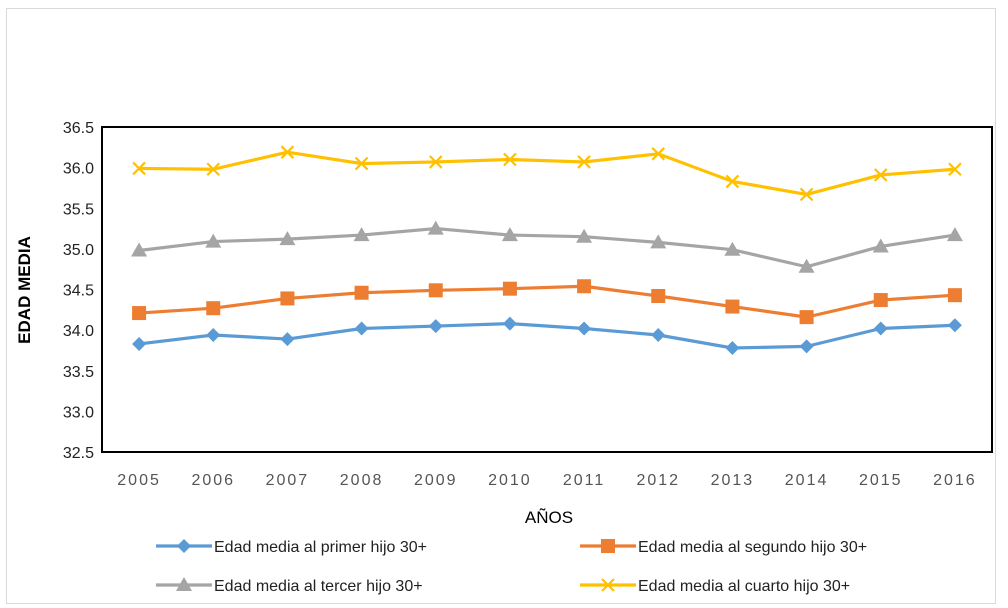  What do you see at coordinates (744, 586) in the screenshot?
I see `legend-label: Edad media al cuarto hijo 30+` at bounding box center [744, 586].